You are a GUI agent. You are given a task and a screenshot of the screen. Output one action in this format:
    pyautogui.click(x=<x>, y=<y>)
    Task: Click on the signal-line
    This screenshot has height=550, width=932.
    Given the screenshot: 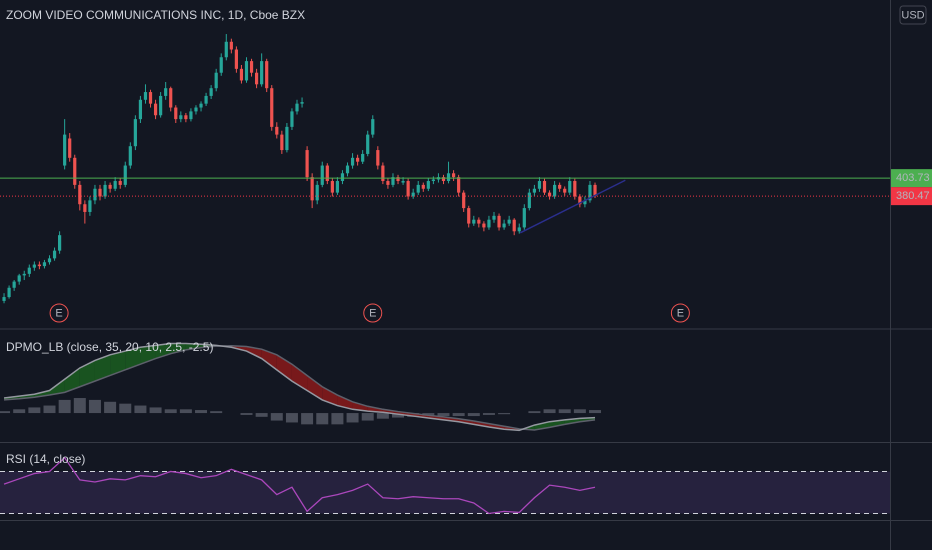 What is the action you would take?
    pyautogui.click(x=299, y=388)
    